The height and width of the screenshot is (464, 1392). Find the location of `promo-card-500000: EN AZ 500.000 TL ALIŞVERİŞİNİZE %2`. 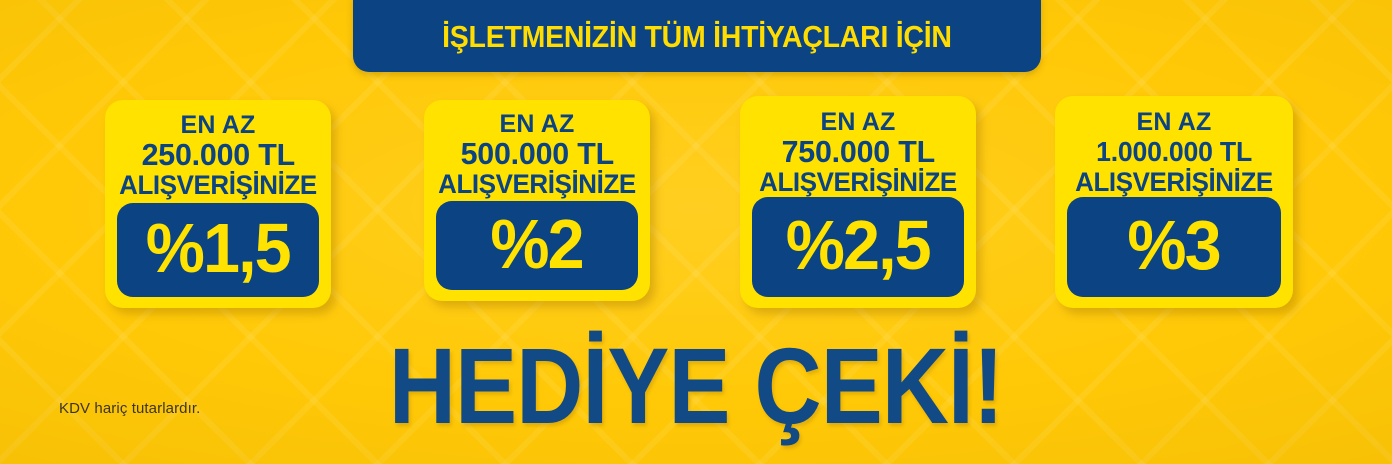

promo-card-500000: EN AZ 500.000 TL ALIŞVERİŞİNİZE %2 is located at coordinates (537, 200).